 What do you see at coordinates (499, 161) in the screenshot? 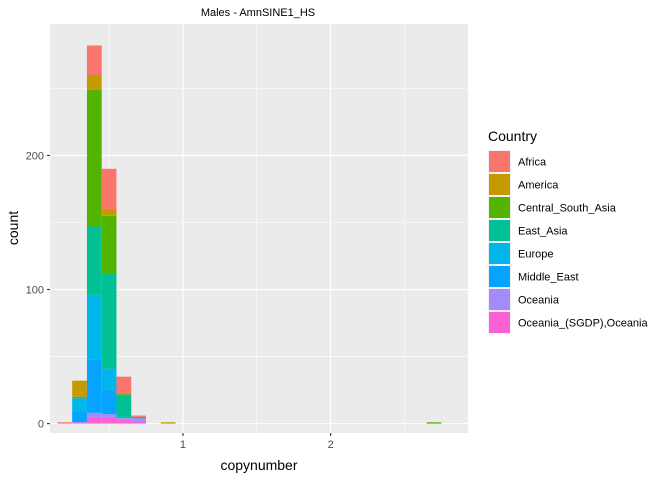
I see `legend-key-africa-swatch` at bounding box center [499, 161].